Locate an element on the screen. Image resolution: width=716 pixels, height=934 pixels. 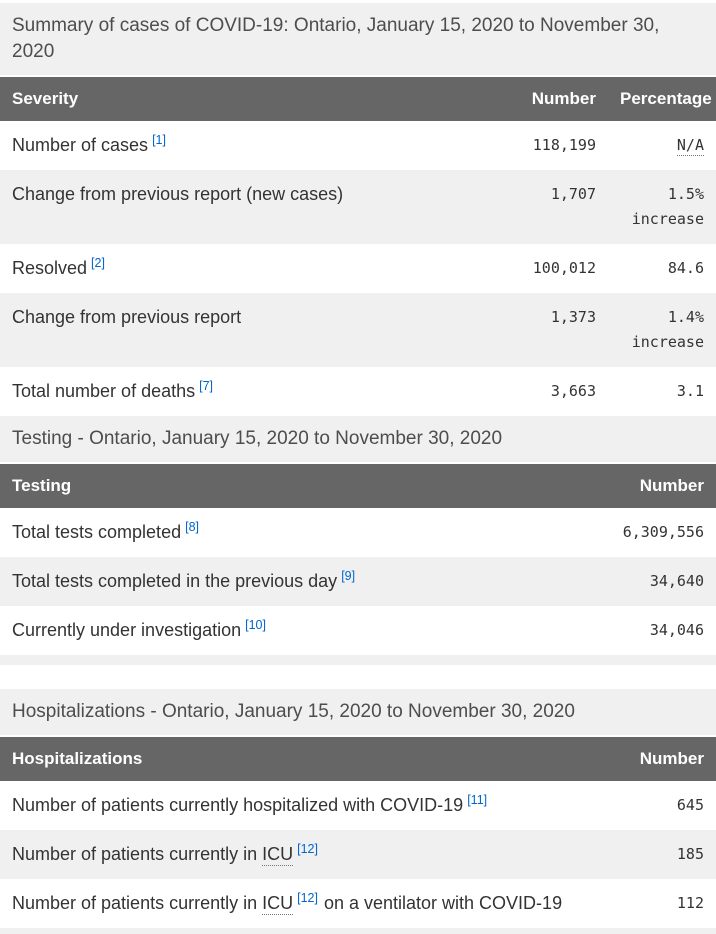
row-number: 185 is located at coordinates (690, 854).